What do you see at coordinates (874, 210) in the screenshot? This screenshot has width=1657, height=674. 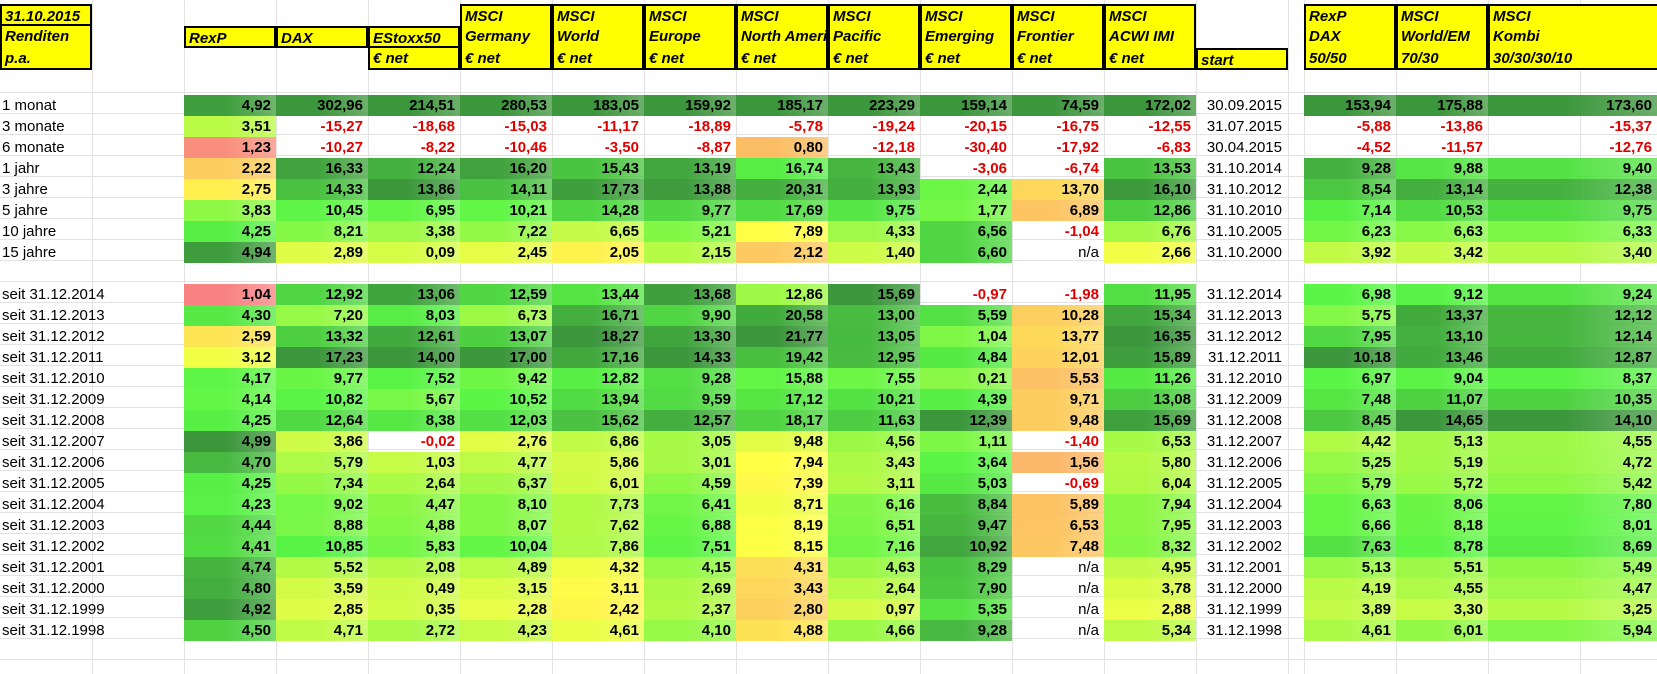 I see `value-cell: 9,75` at bounding box center [874, 210].